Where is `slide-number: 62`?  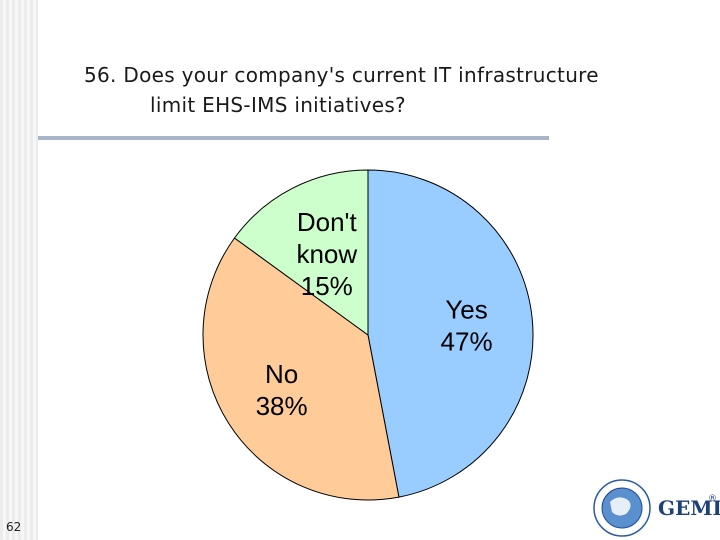
slide-number: 62 is located at coordinates (14, 527).